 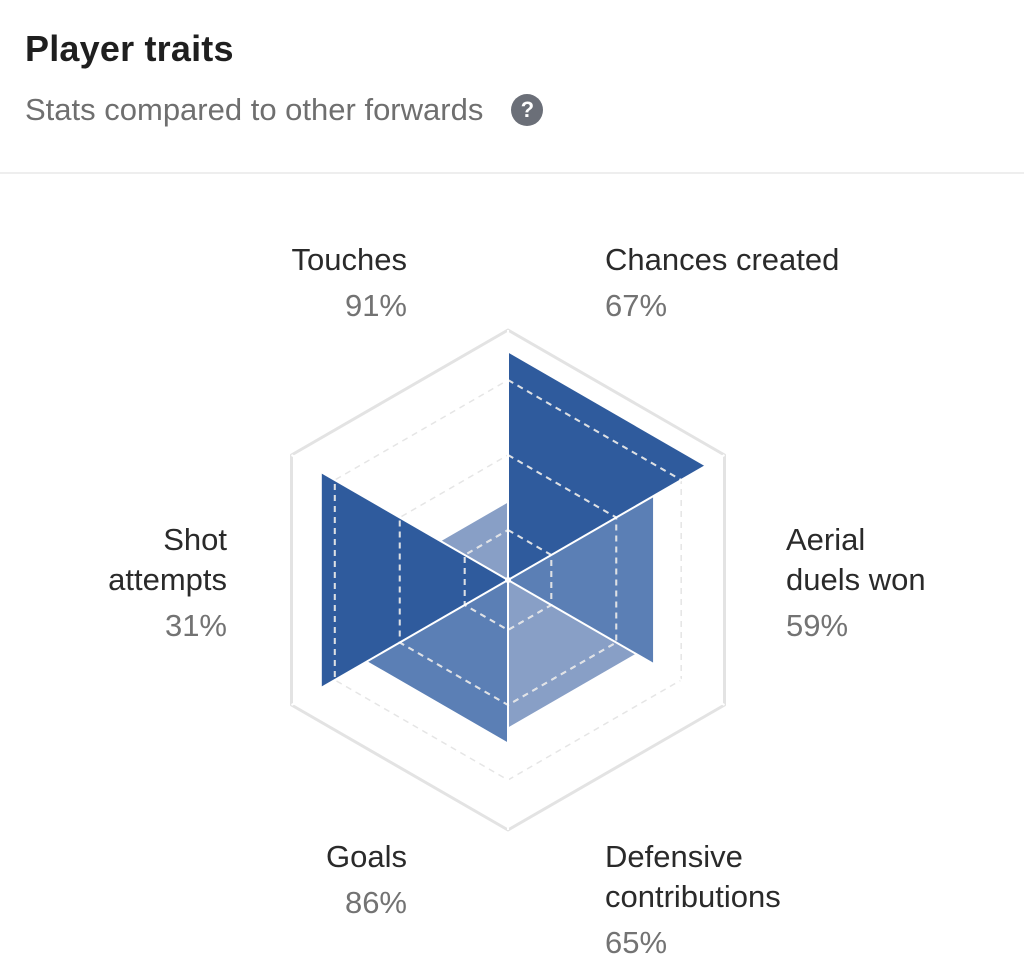 I want to click on axis-label-defensive-contributions: Defensive contributions 65%, so click(x=693, y=900).